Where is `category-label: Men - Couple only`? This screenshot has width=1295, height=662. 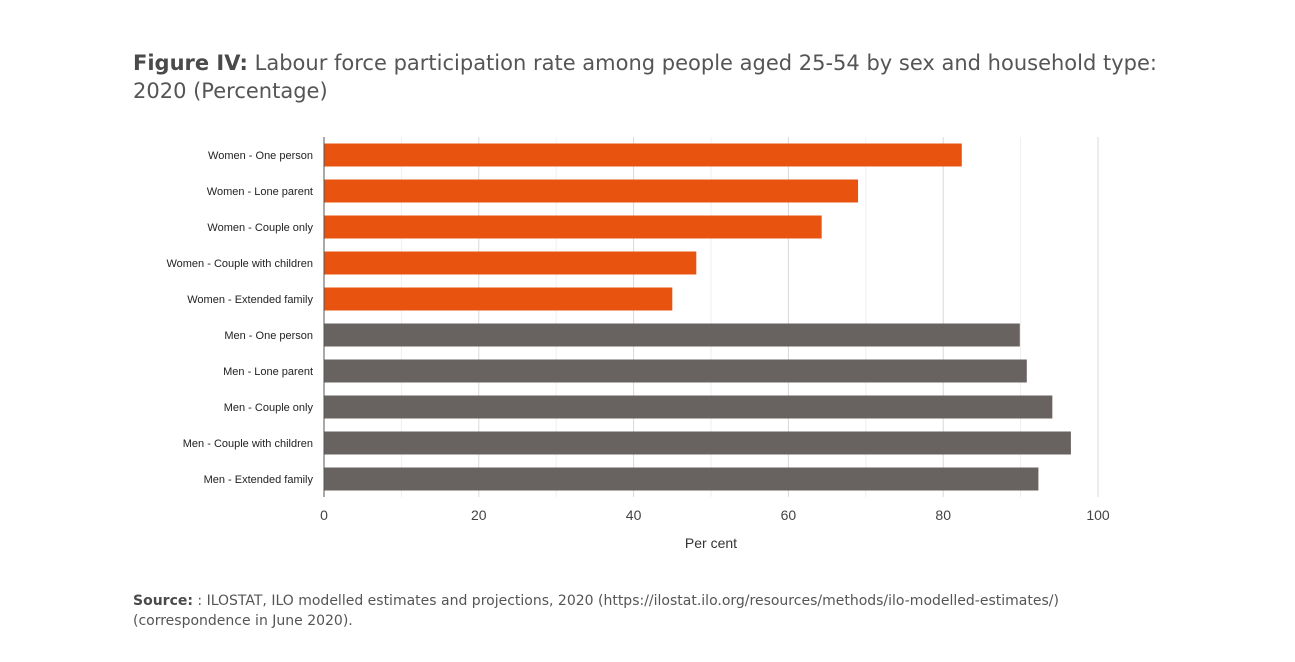
category-label: Men - Couple only is located at coordinates (269, 408).